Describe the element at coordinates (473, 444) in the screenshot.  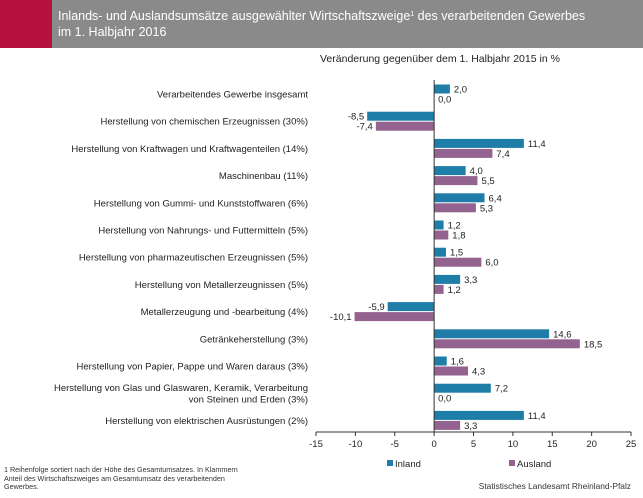
I see `x-tick-label-4: 5` at that location.